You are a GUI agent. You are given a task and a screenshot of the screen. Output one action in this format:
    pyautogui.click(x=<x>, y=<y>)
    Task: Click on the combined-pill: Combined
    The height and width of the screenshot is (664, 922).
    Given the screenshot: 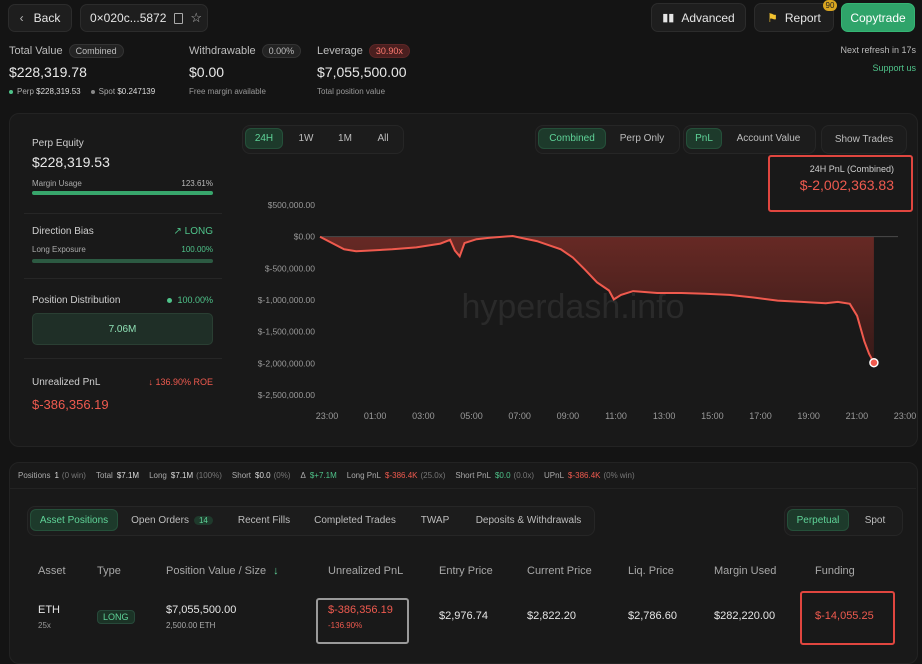 What is the action you would take?
    pyautogui.click(x=96, y=51)
    